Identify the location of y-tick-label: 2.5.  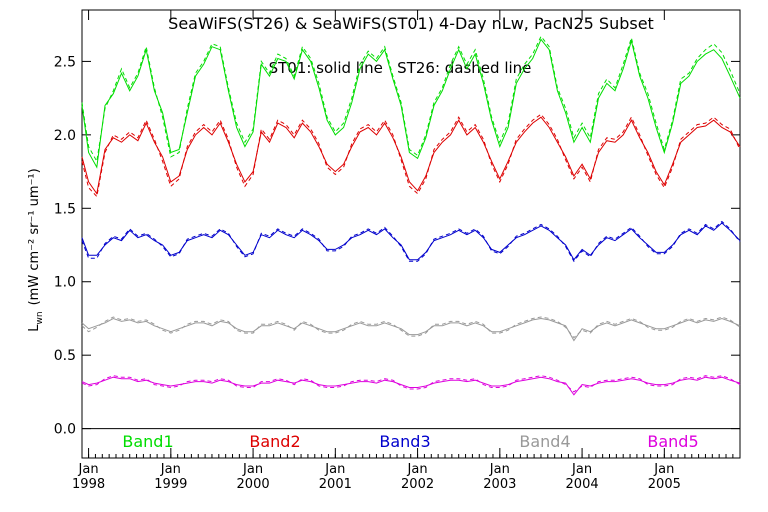
(65, 62).